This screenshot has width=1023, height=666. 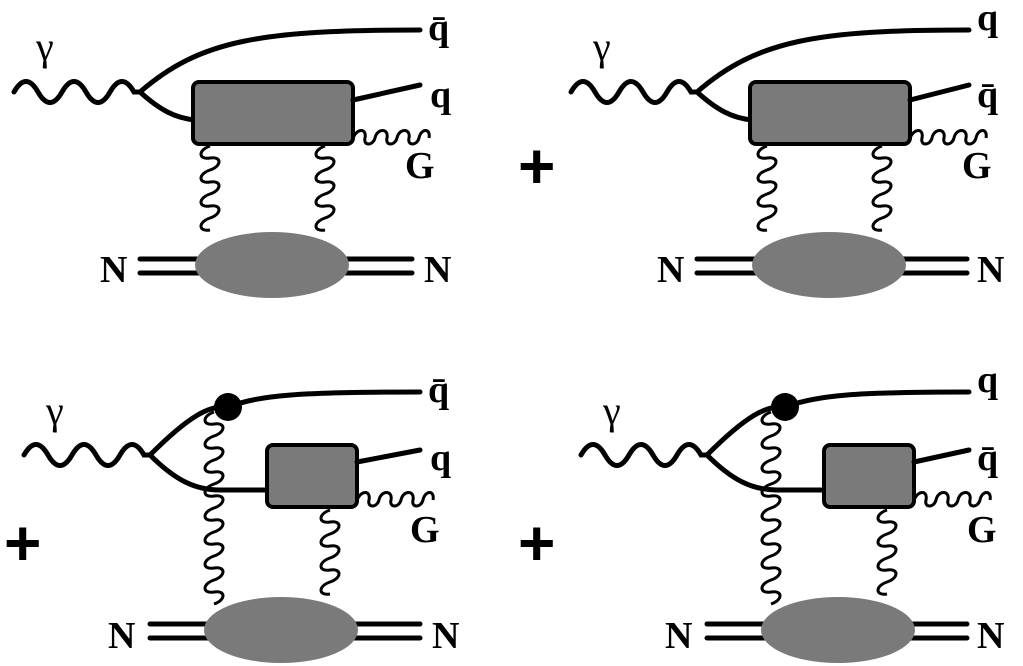 I want to click on plus-sign-2: +, so click(x=22, y=543).